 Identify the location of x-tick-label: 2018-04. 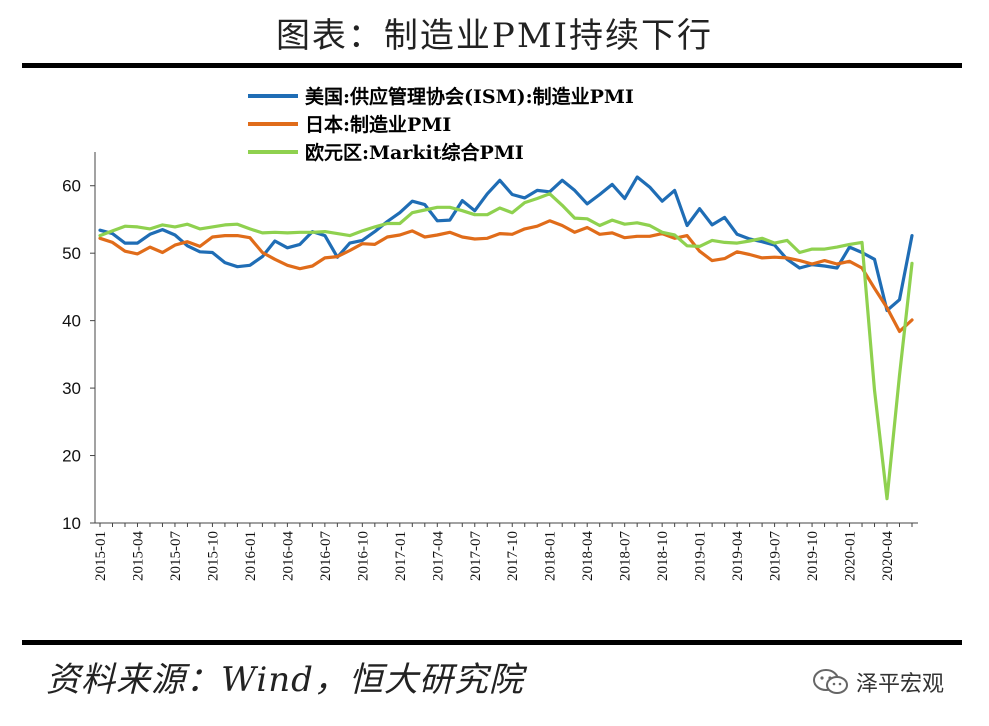
(588, 556).